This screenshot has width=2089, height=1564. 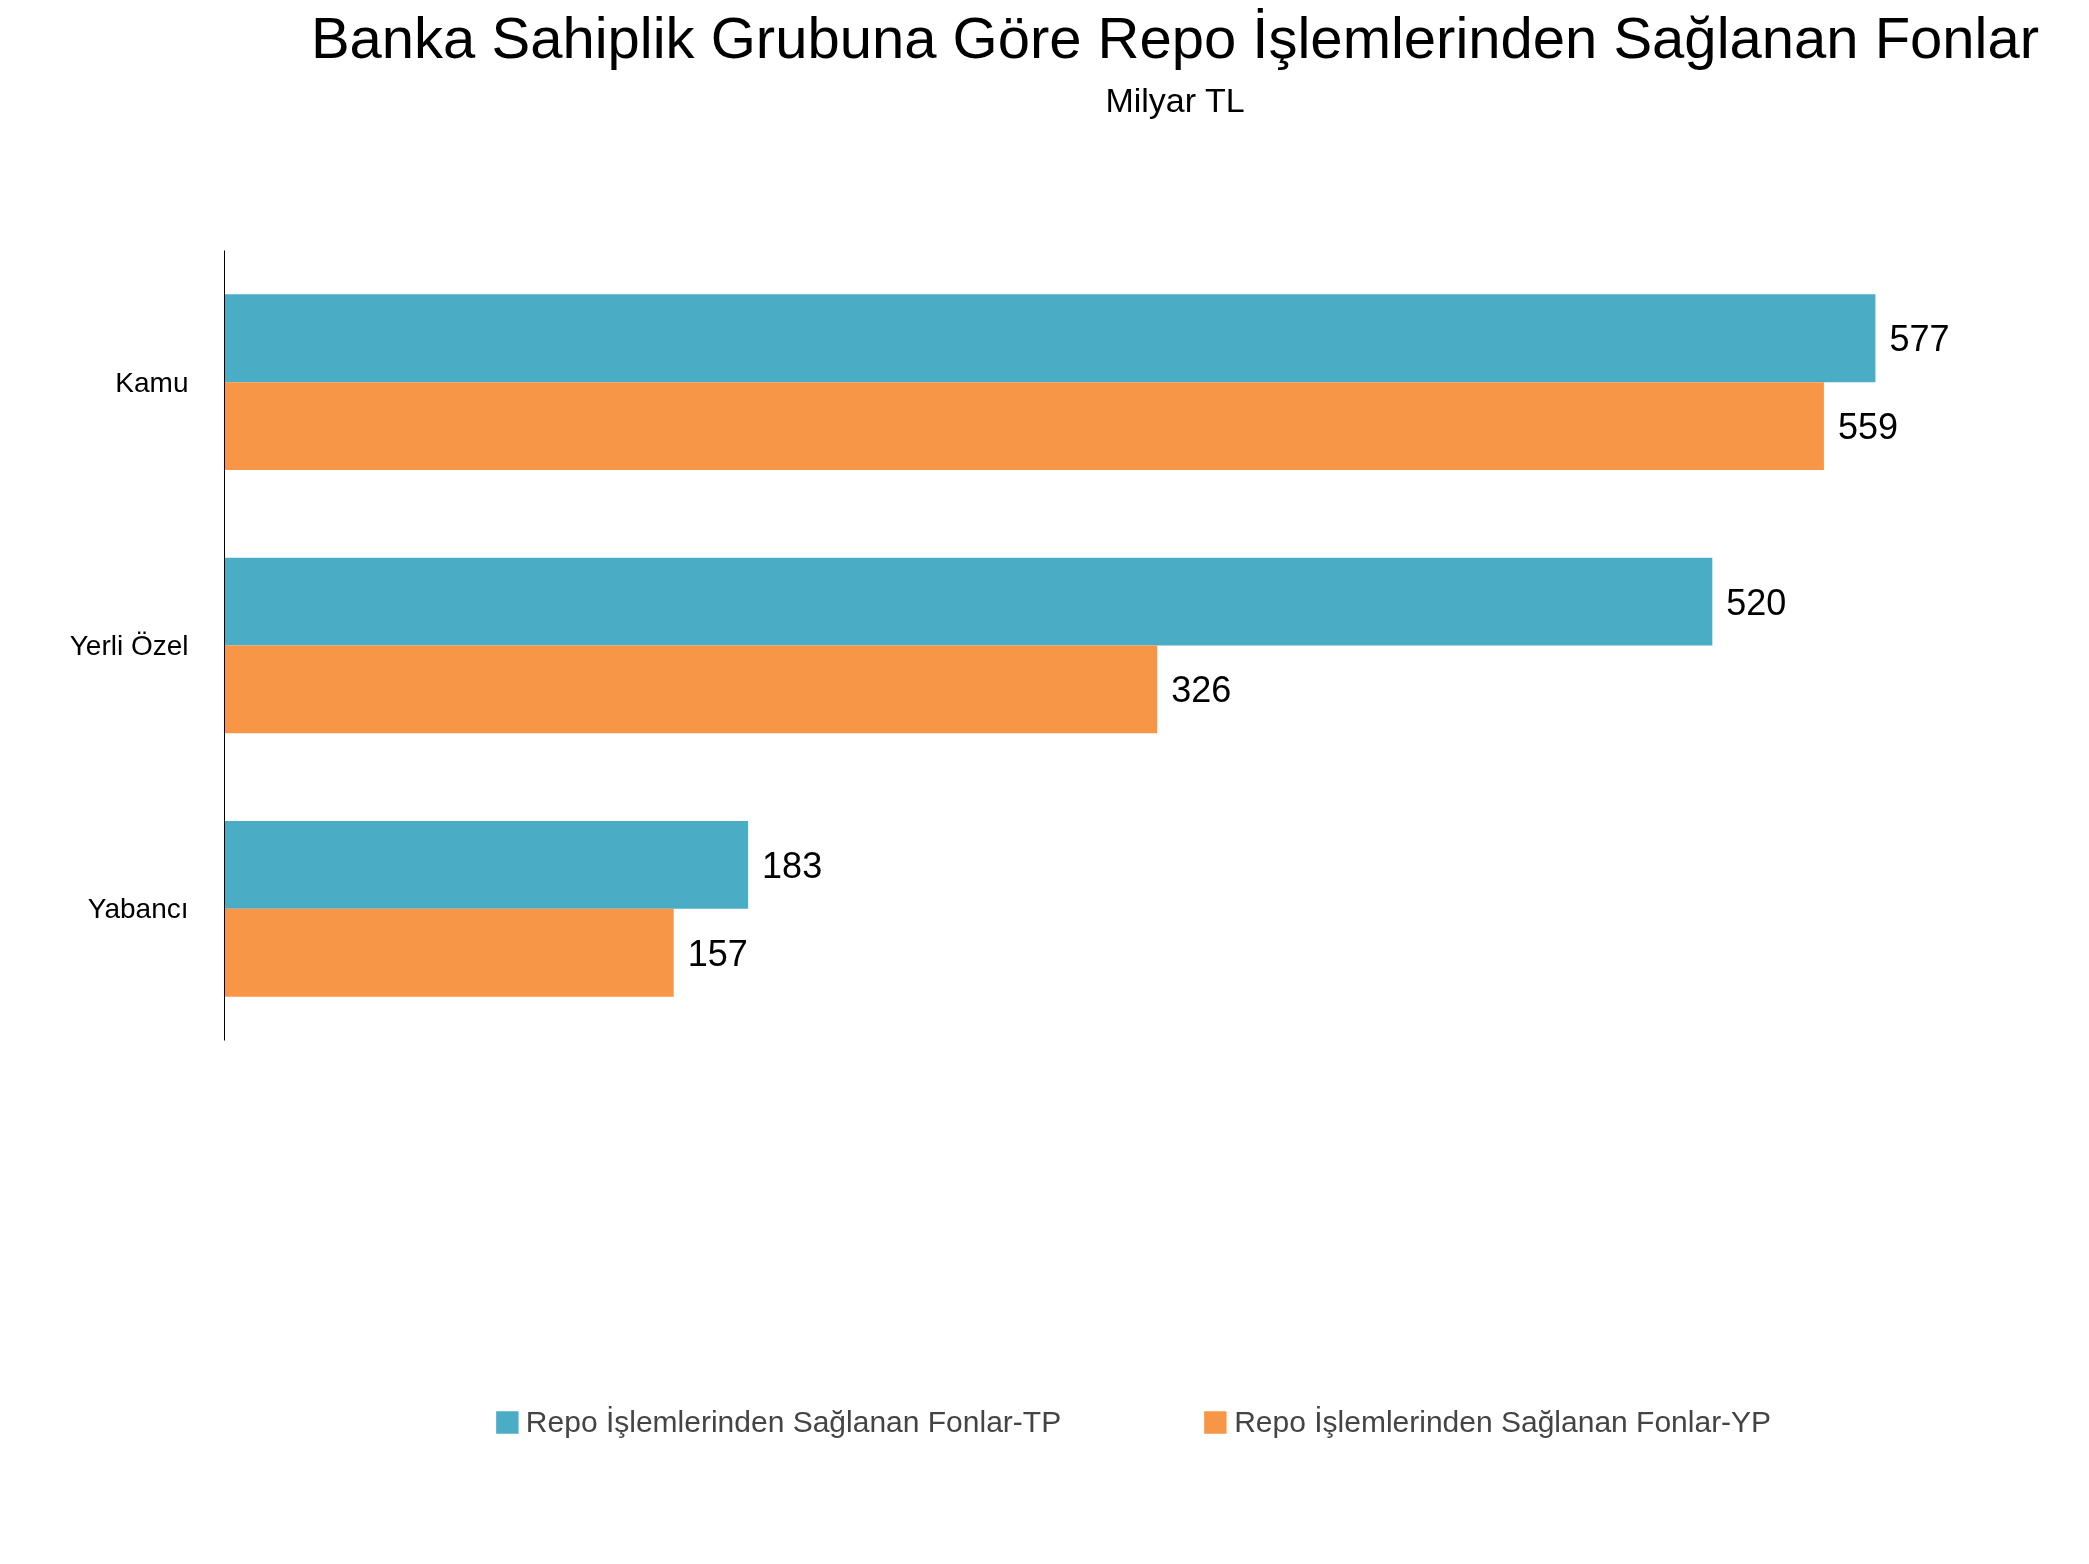 What do you see at coordinates (1919, 339) in the screenshot?
I see `data-label: 577` at bounding box center [1919, 339].